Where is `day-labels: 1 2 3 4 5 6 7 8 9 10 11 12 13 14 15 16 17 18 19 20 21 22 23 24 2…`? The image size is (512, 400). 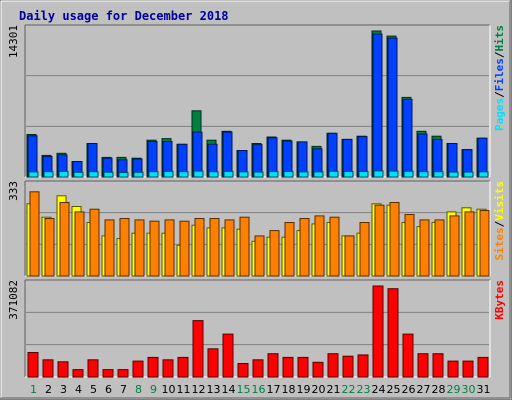
day-labels: 1 2 3 4 5 6 7 8 9 10 11 12 13 14 15 16 17 18 19 20 21 22 23 24 2… is located at coordinates (260, 389).